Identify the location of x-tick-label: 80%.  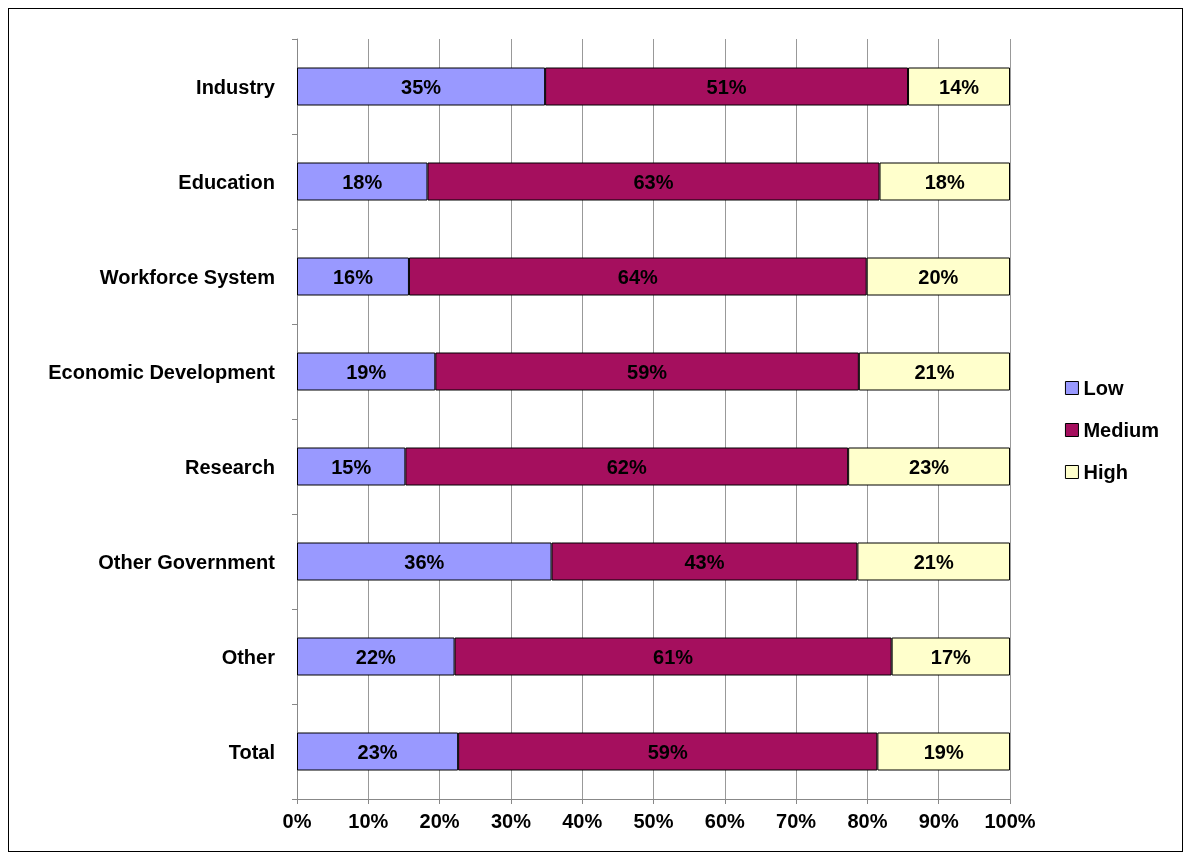
(867, 821).